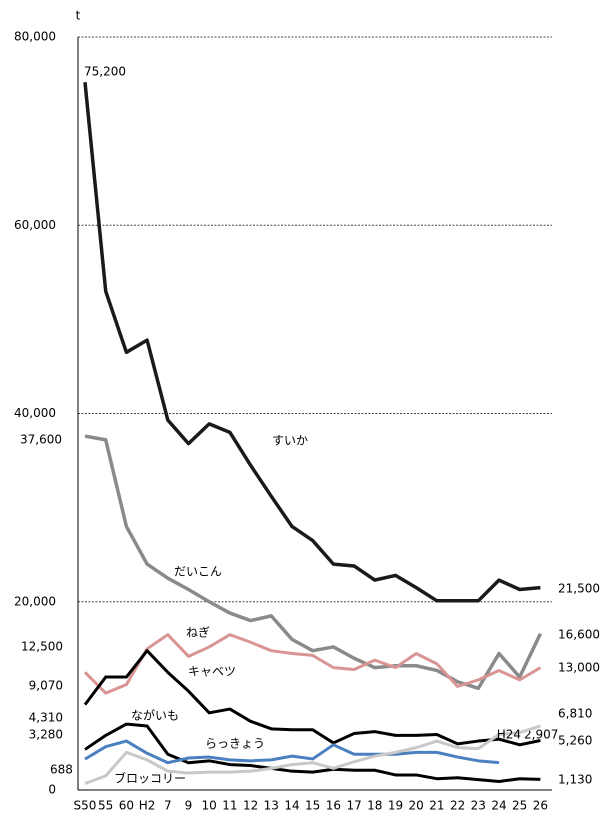  Describe the element at coordinates (212, 672) in the screenshot. I see `series-label: キャベツ` at that location.